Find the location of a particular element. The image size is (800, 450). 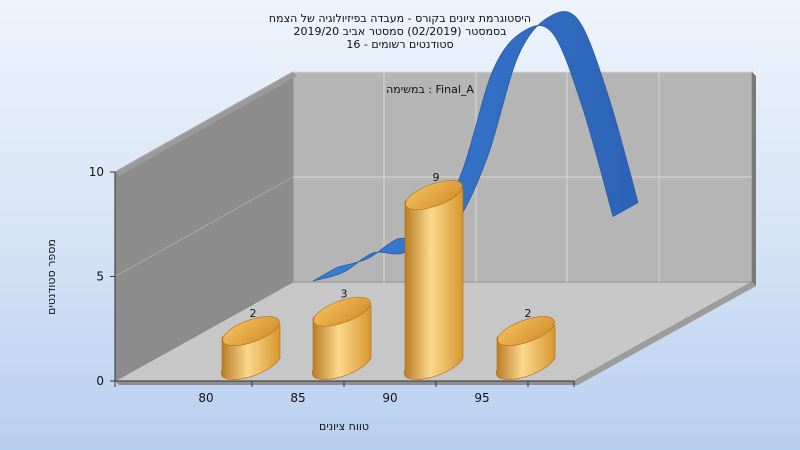

bar-body is located at coordinates (433, 284).